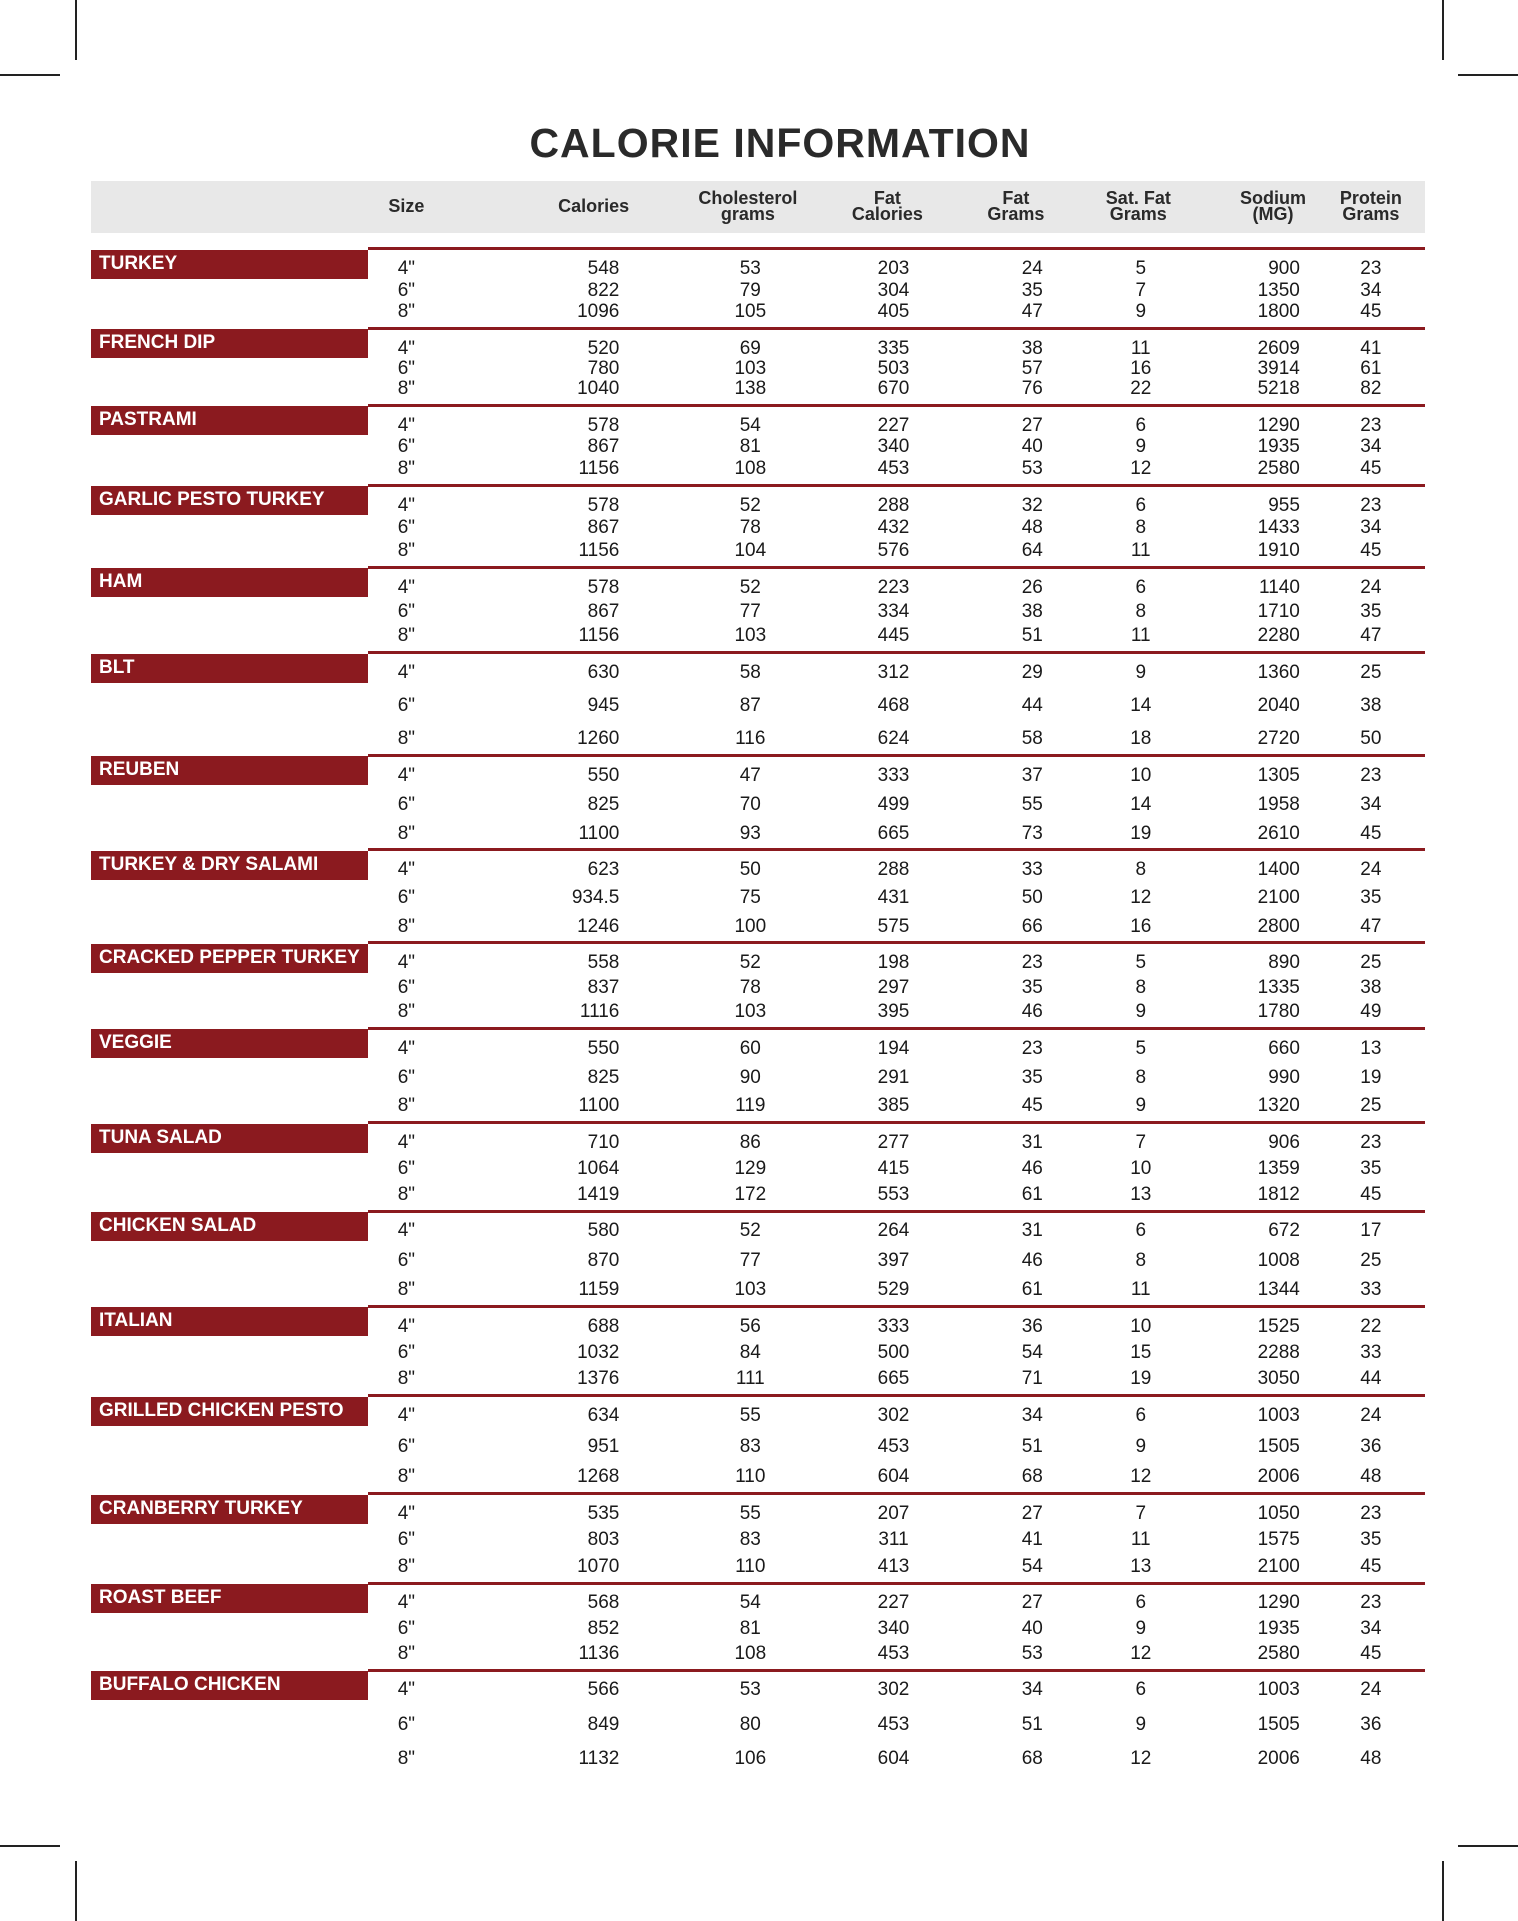  What do you see at coordinates (1371, 1106) in the screenshot?
I see `table-cell: 25` at bounding box center [1371, 1106].